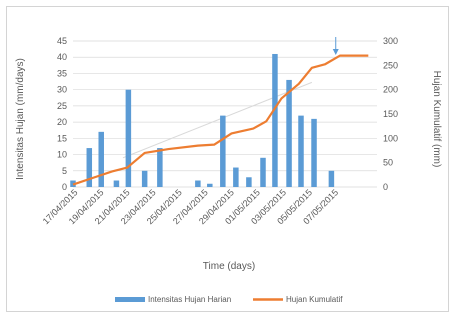 Image resolution: width=457 pixels, height=320 pixels. What do you see at coordinates (64, 187) in the screenshot?
I see `y-left-tick-label: 0` at bounding box center [64, 187].